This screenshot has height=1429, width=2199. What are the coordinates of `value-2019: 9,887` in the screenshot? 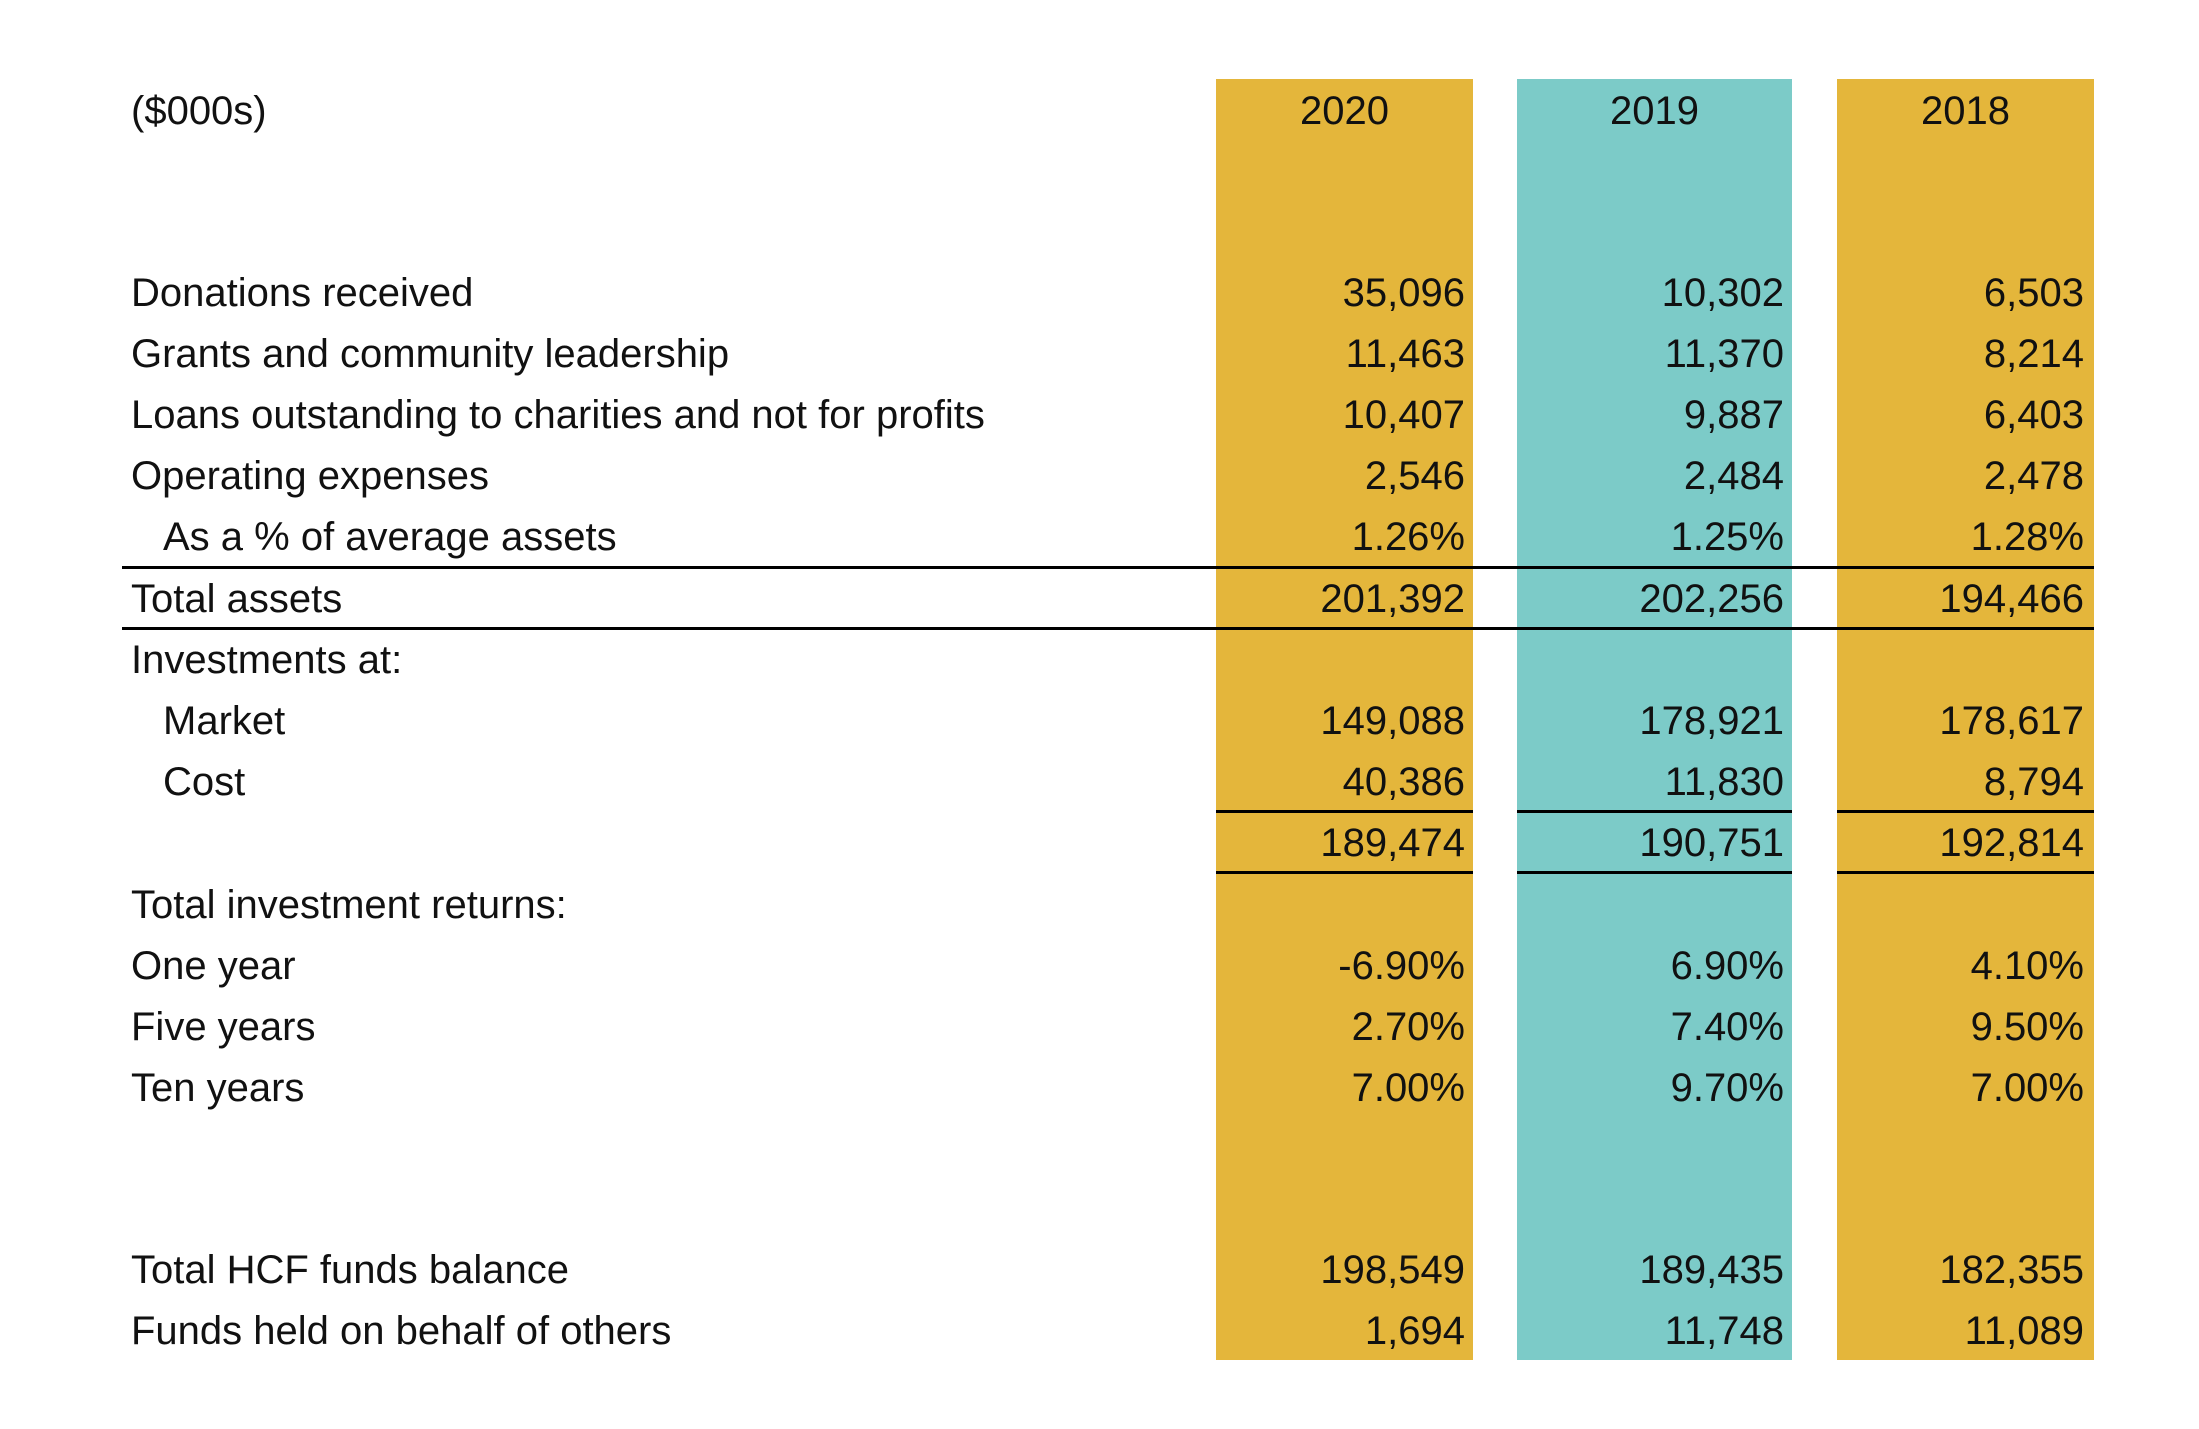 It's located at (1733, 415).